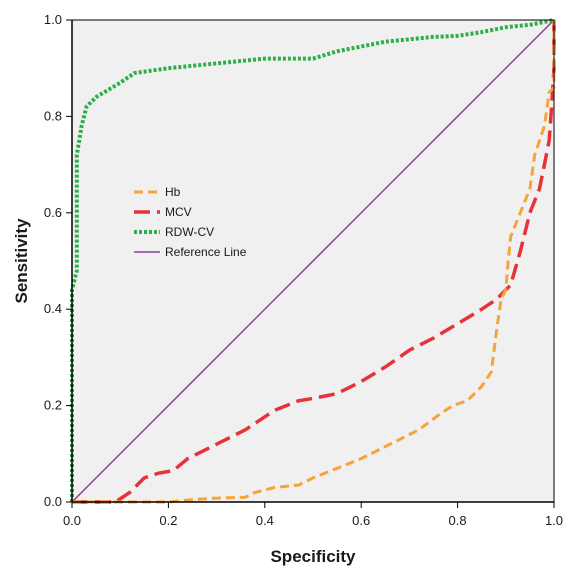 Image resolution: width=567 pixels, height=569 pixels. What do you see at coordinates (178, 212) in the screenshot?
I see `legend-label-mcv: MCV` at bounding box center [178, 212].